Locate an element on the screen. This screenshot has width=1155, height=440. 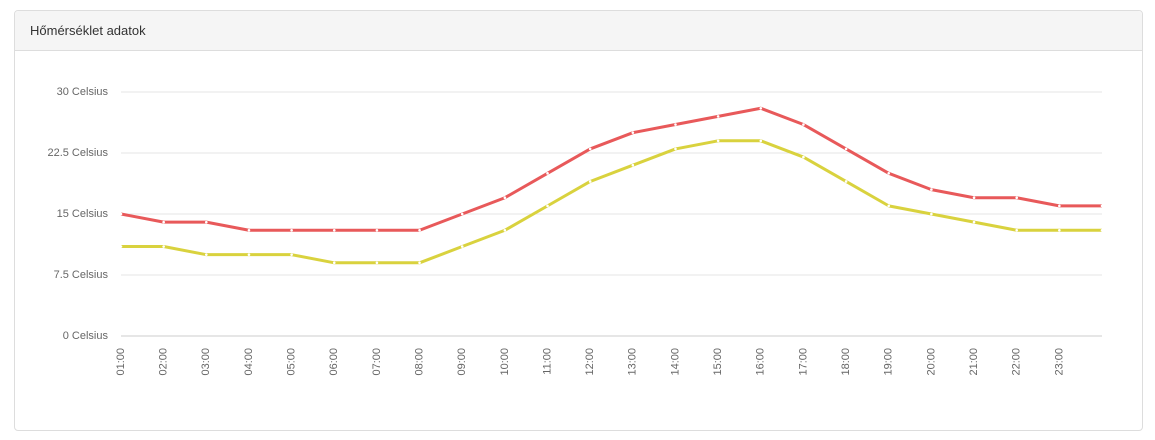
x-tick-label: 03:00 is located at coordinates (206, 362).